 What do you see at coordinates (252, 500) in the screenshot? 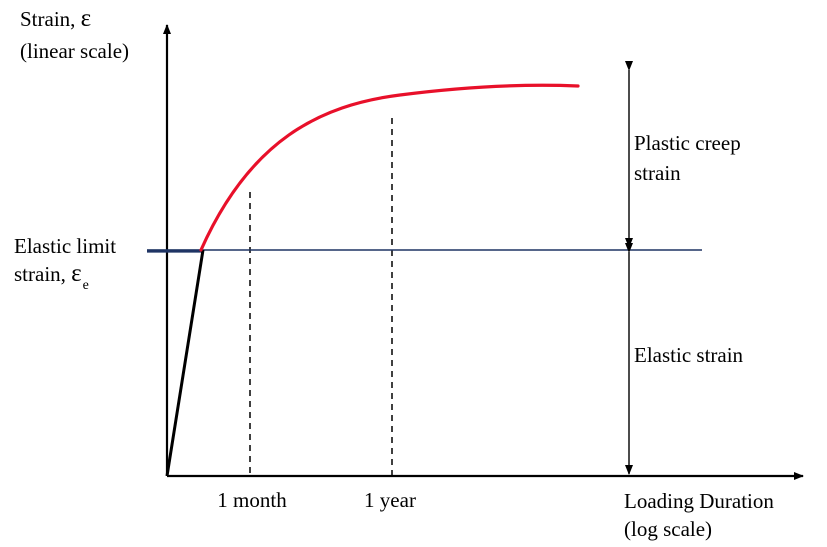
I see `tick-label-one-month: 1 month` at bounding box center [252, 500].